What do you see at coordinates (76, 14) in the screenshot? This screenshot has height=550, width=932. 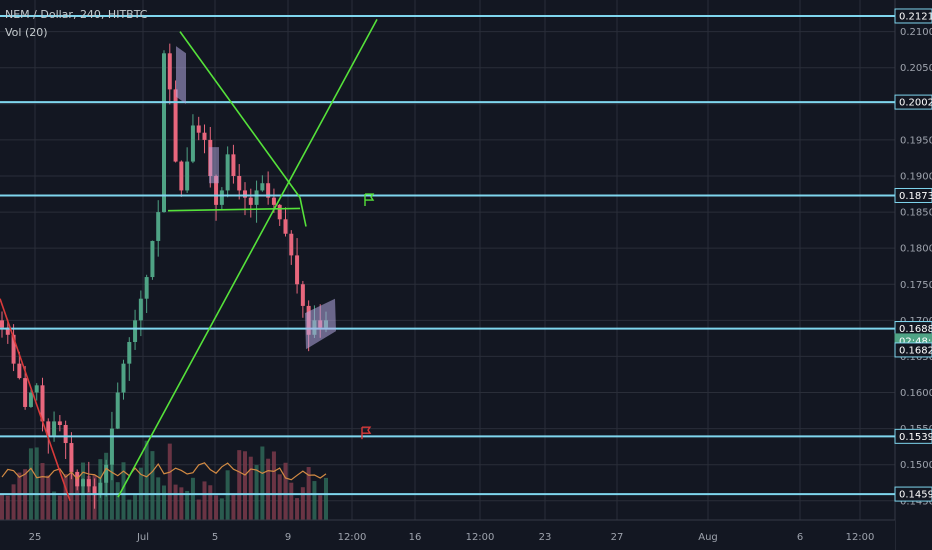 I see `symbol-title: NEM / Dollar, 240, HITBTC` at bounding box center [76, 14].